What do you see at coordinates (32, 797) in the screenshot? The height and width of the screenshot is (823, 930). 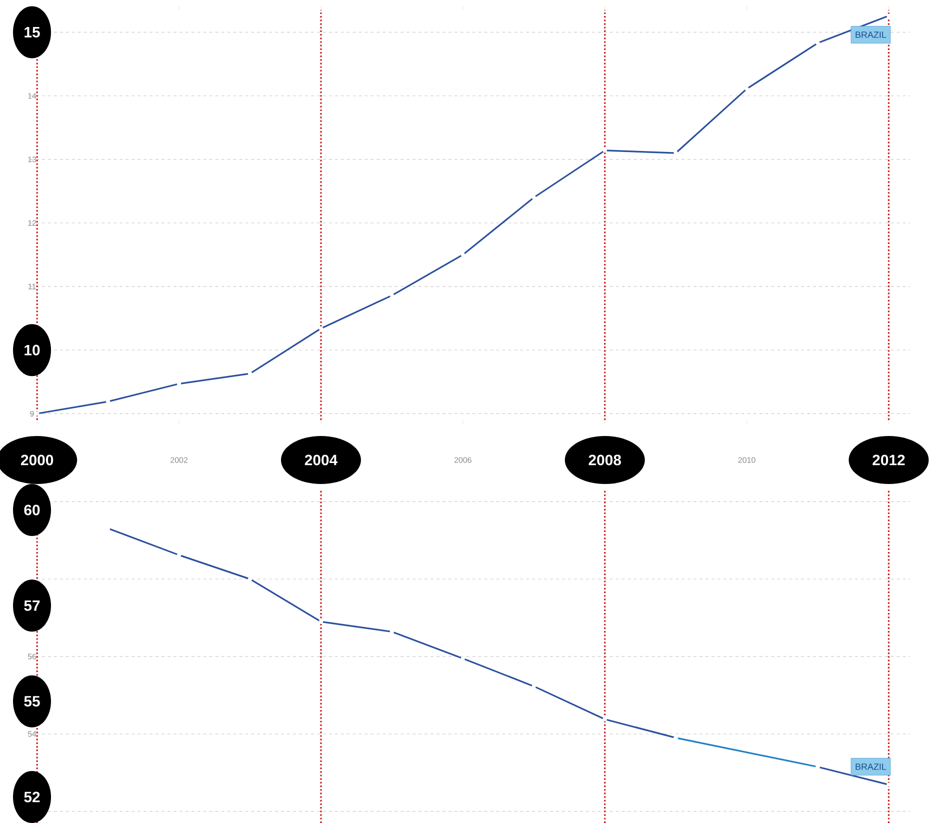 I see `annotation: 52` at bounding box center [32, 797].